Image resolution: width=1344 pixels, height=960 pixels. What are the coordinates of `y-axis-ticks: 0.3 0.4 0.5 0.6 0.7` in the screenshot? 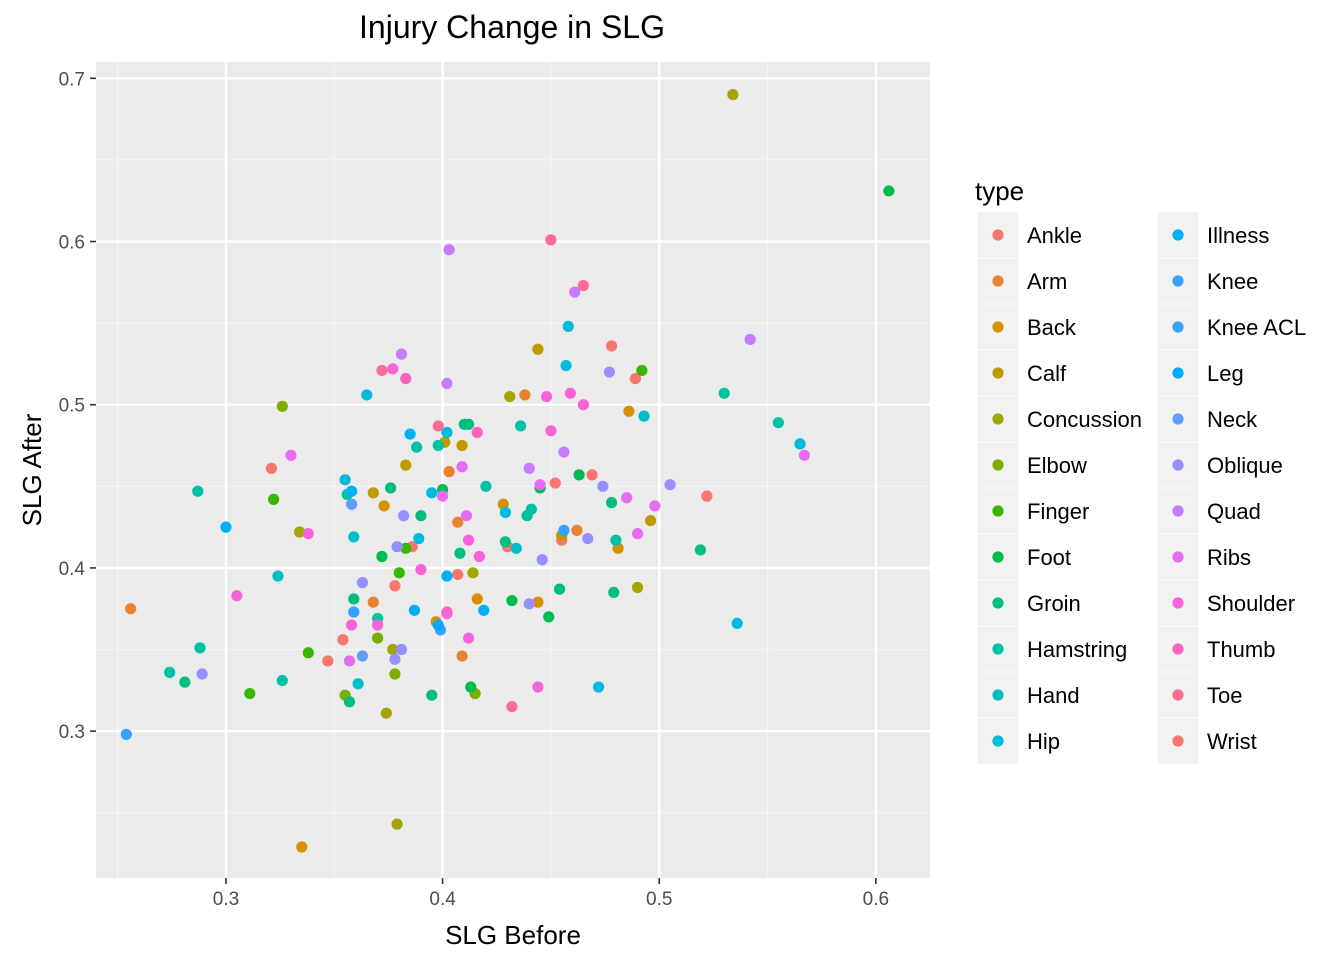 It's located at (77, 406).